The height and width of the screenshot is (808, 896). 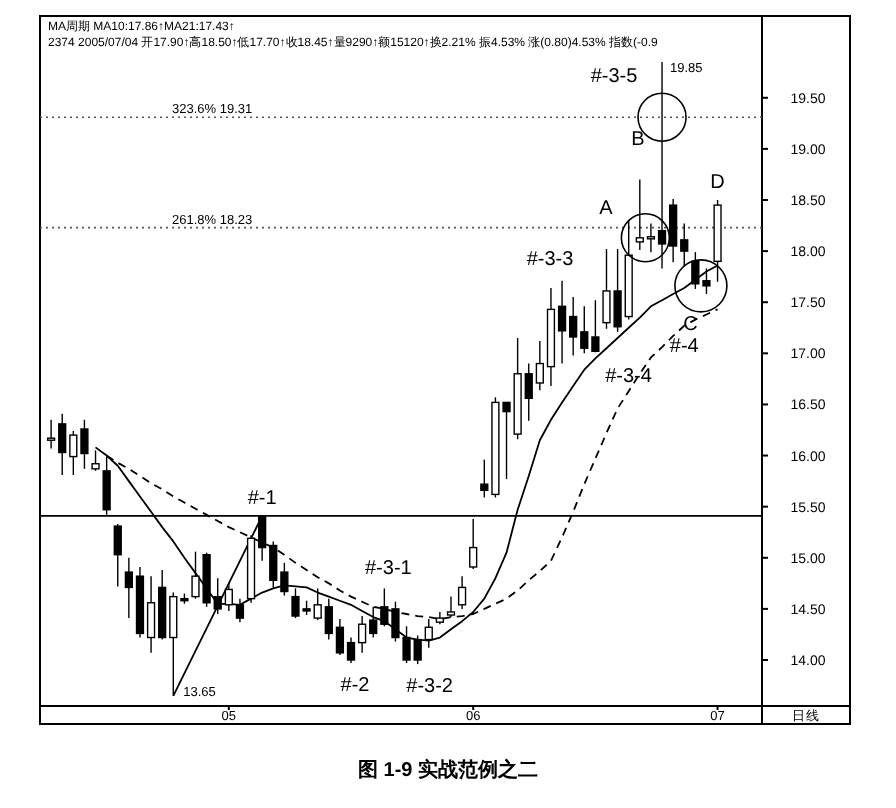 What do you see at coordinates (684, 346) in the screenshot?
I see `annotation: #-4` at bounding box center [684, 346].